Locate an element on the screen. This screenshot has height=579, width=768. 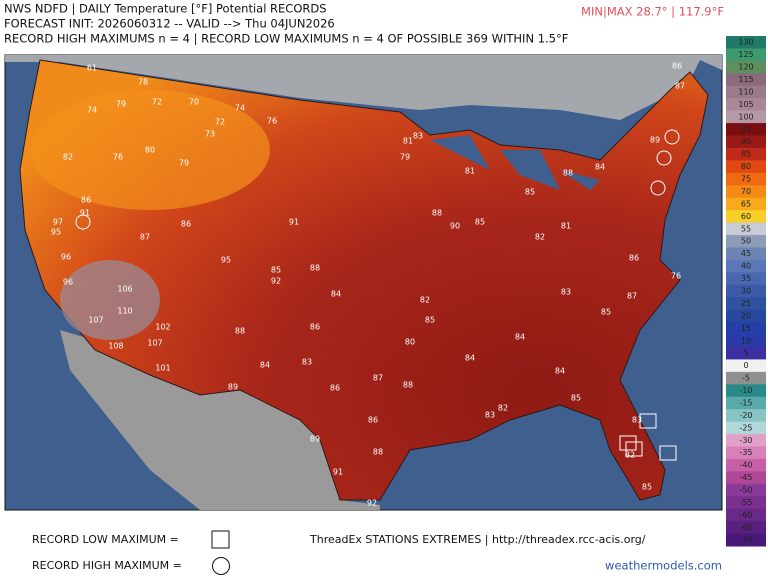
heat-zone is located at coordinates (150, 150).